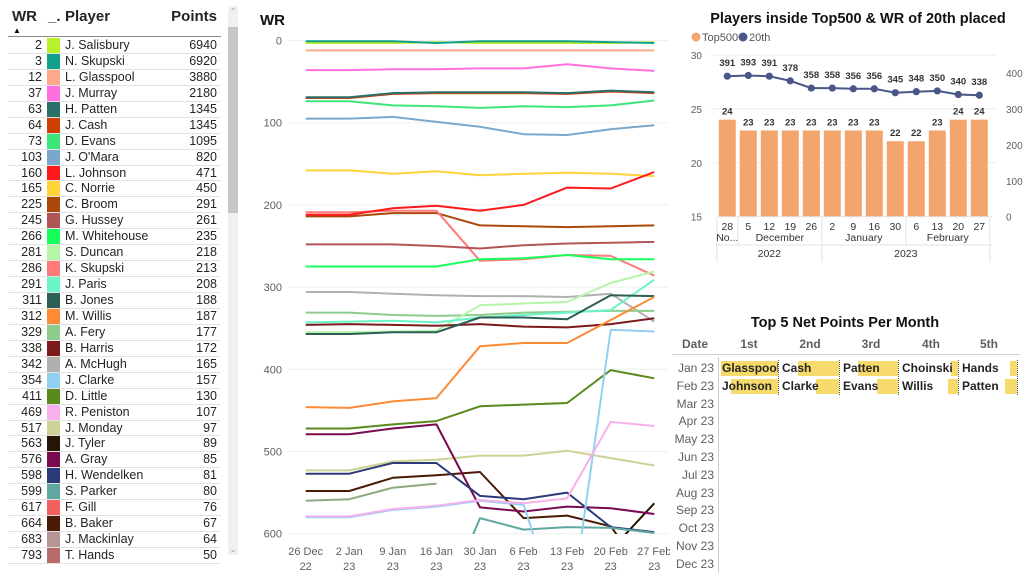 Image resolution: width=1024 pixels, height=579 pixels. Describe the element at coordinates (809, 386) in the screenshot. I see `rank-cell-2nd: Clarke` at that location.